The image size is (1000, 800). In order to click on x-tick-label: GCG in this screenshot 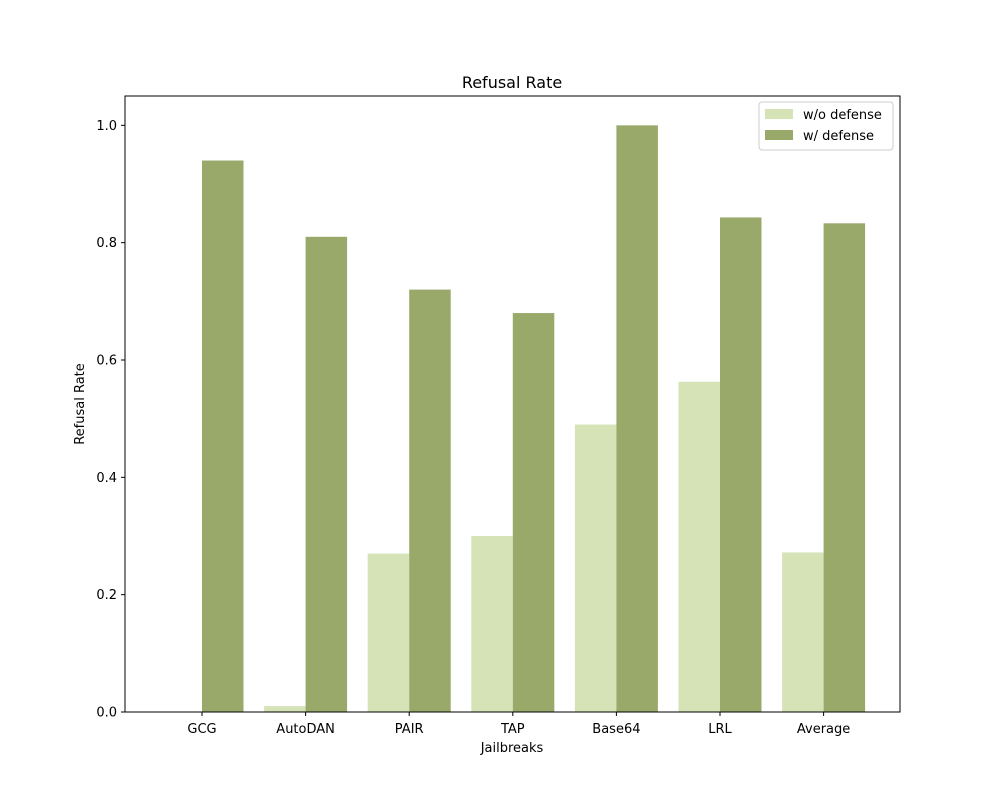, I will do `click(201, 729)`.